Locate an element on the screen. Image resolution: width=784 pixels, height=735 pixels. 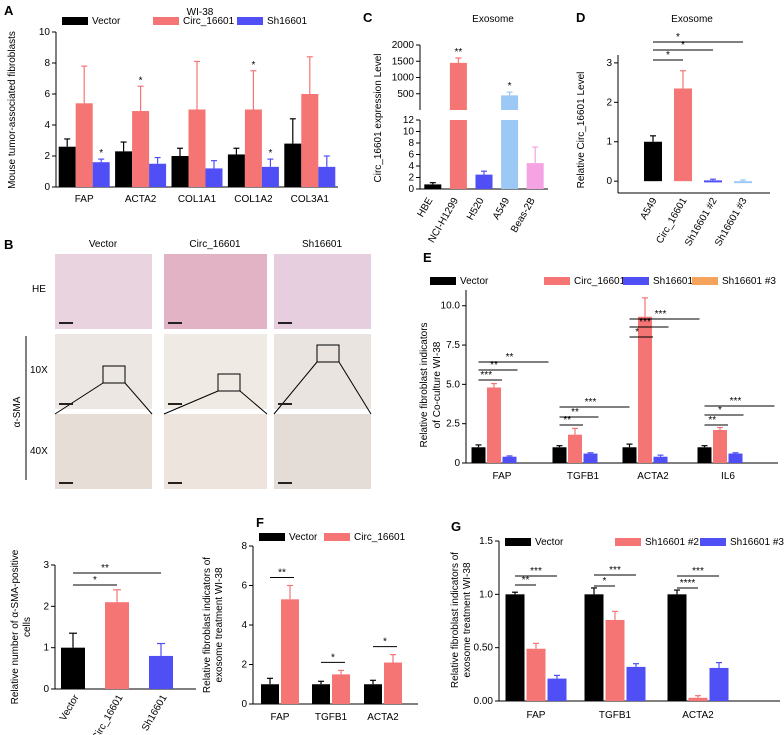
c-star: * is located at coordinates (510, 86).